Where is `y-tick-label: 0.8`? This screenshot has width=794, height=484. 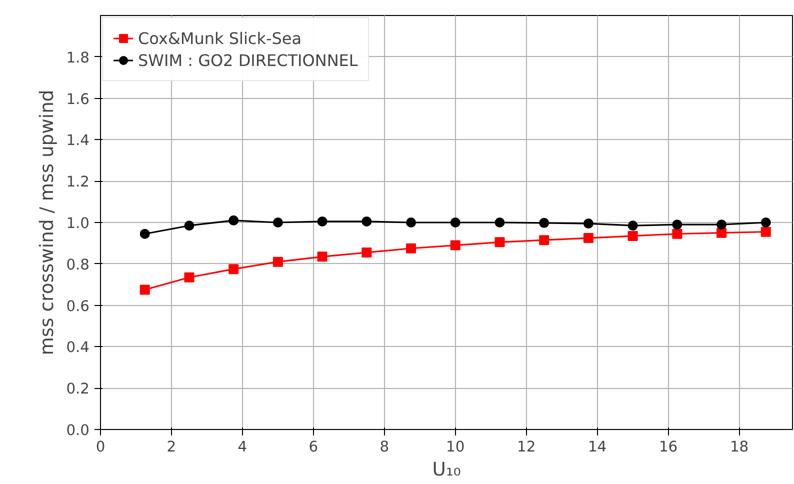 y-tick-label: 0.8 is located at coordinates (78, 265).